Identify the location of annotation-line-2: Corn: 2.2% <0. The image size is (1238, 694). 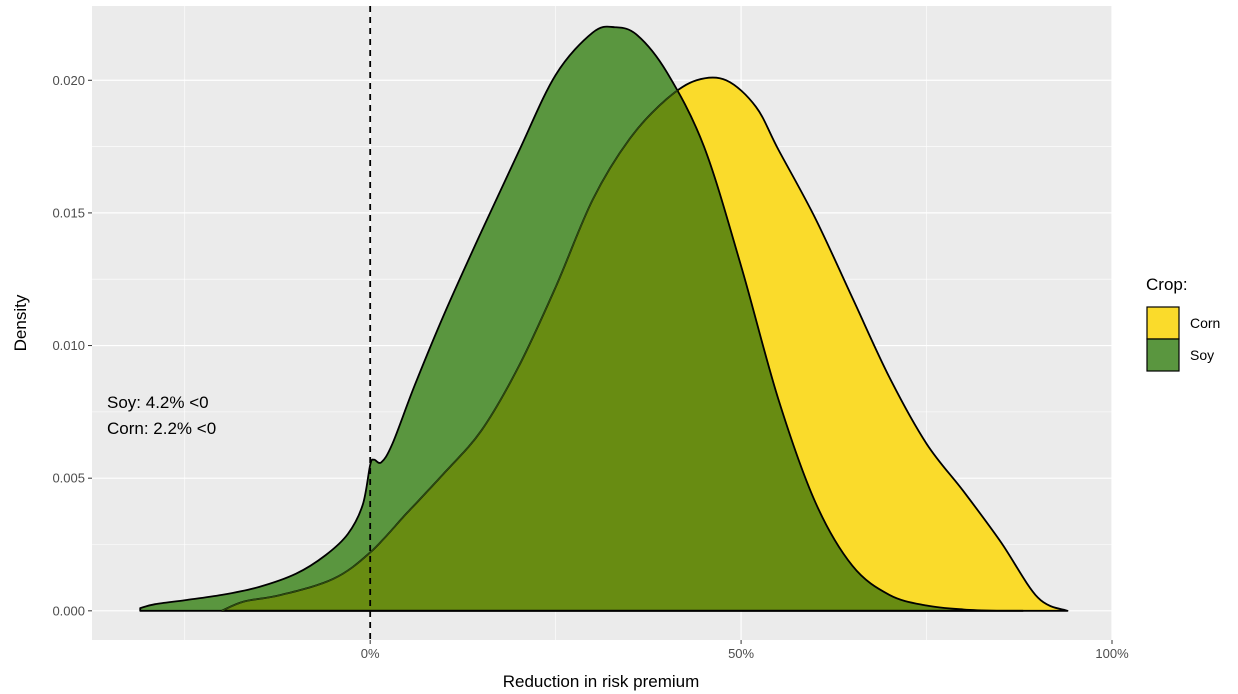
(161, 428).